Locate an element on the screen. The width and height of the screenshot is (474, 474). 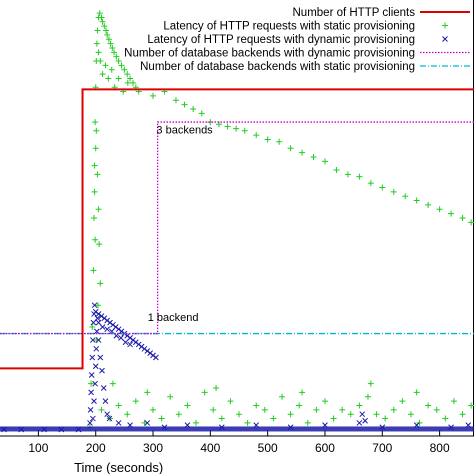
x-tick-label: 600 is located at coordinates (325, 448).